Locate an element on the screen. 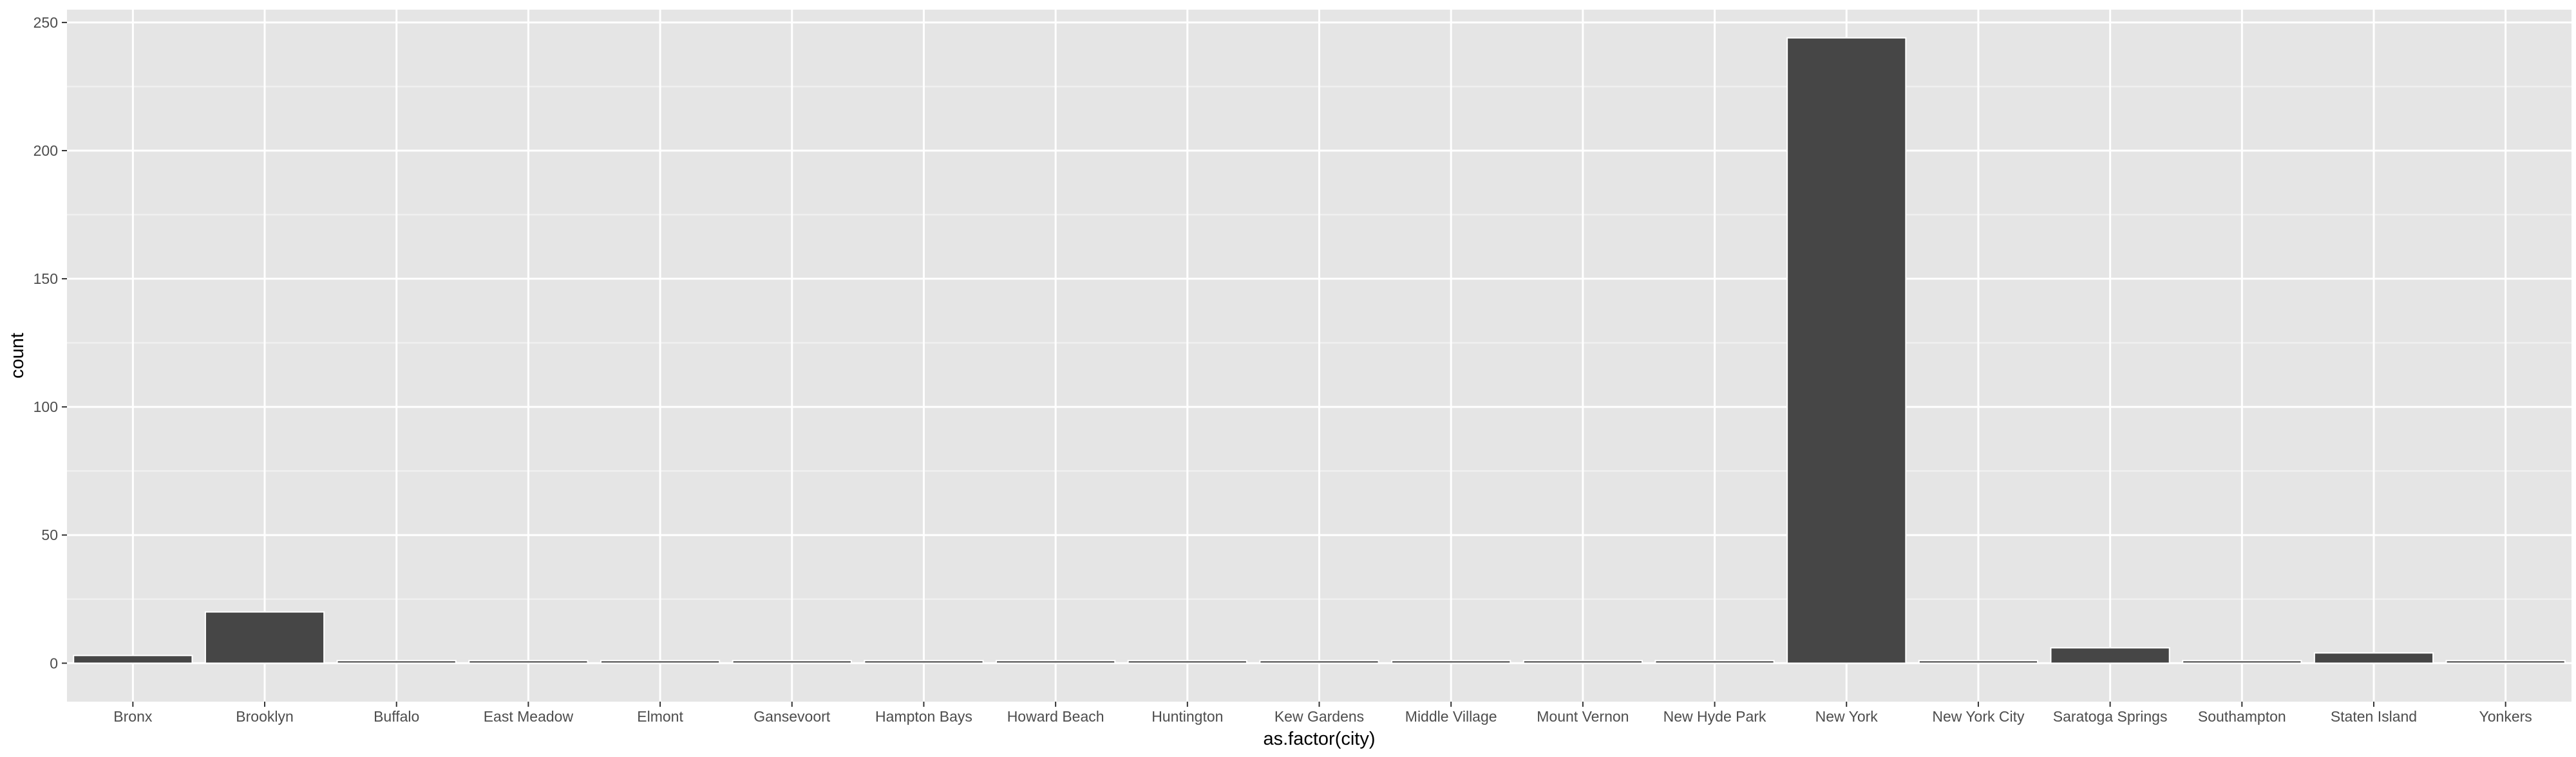 Image resolution: width=2576 pixels, height=757 pixels. bar-howard-beach is located at coordinates (1056, 662).